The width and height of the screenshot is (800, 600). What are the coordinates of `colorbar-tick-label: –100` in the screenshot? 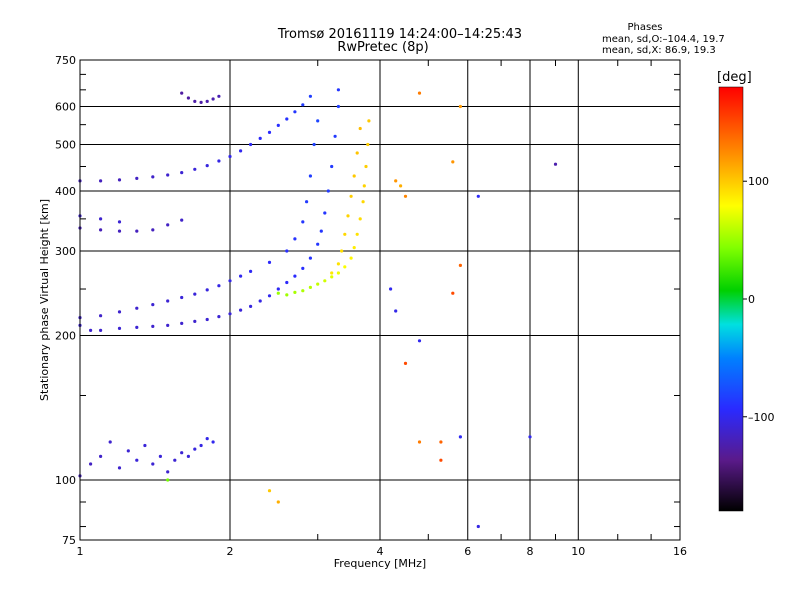 It's located at (761, 417).